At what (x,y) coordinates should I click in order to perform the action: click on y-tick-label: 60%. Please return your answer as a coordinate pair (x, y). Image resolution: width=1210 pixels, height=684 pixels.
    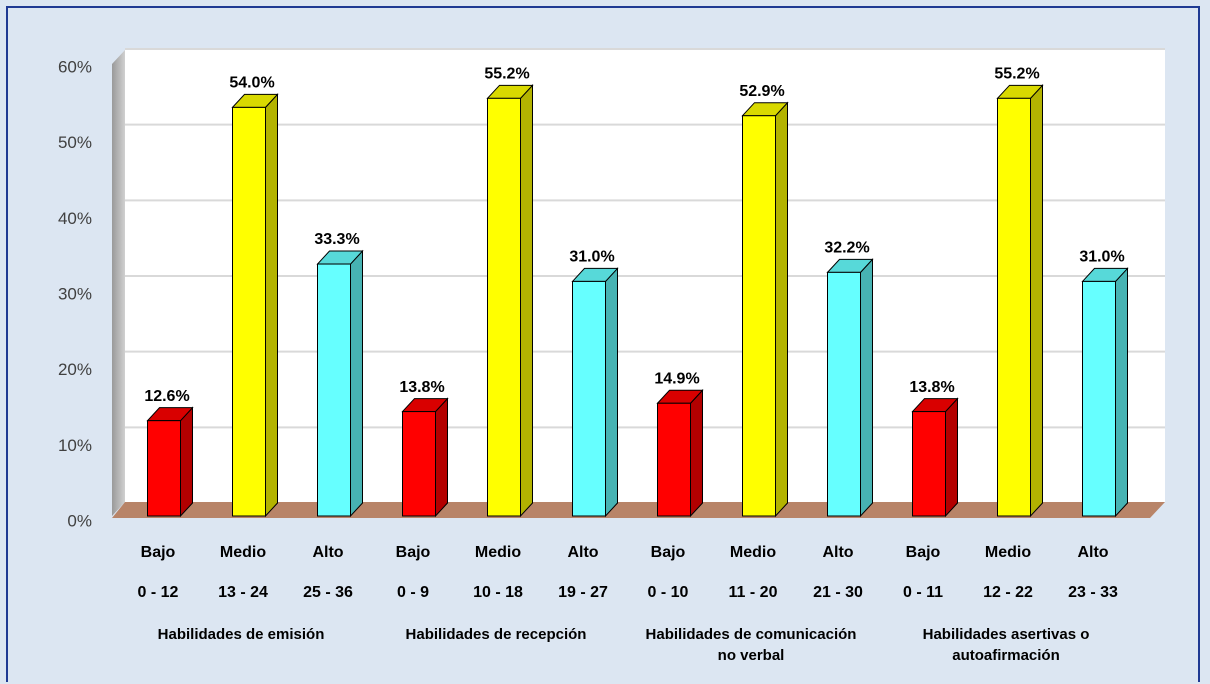
    Looking at the image, I should click on (75, 66).